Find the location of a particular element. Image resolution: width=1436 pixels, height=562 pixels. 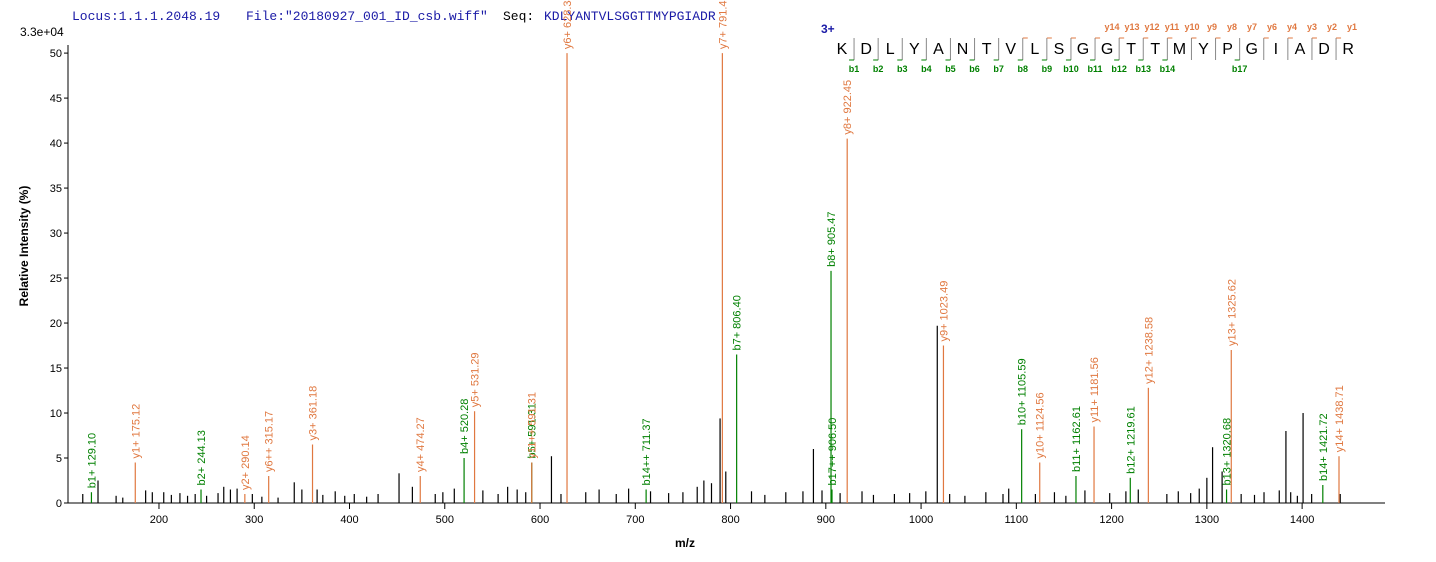

scale-label: 3.3e+04 is located at coordinates (42, 32).